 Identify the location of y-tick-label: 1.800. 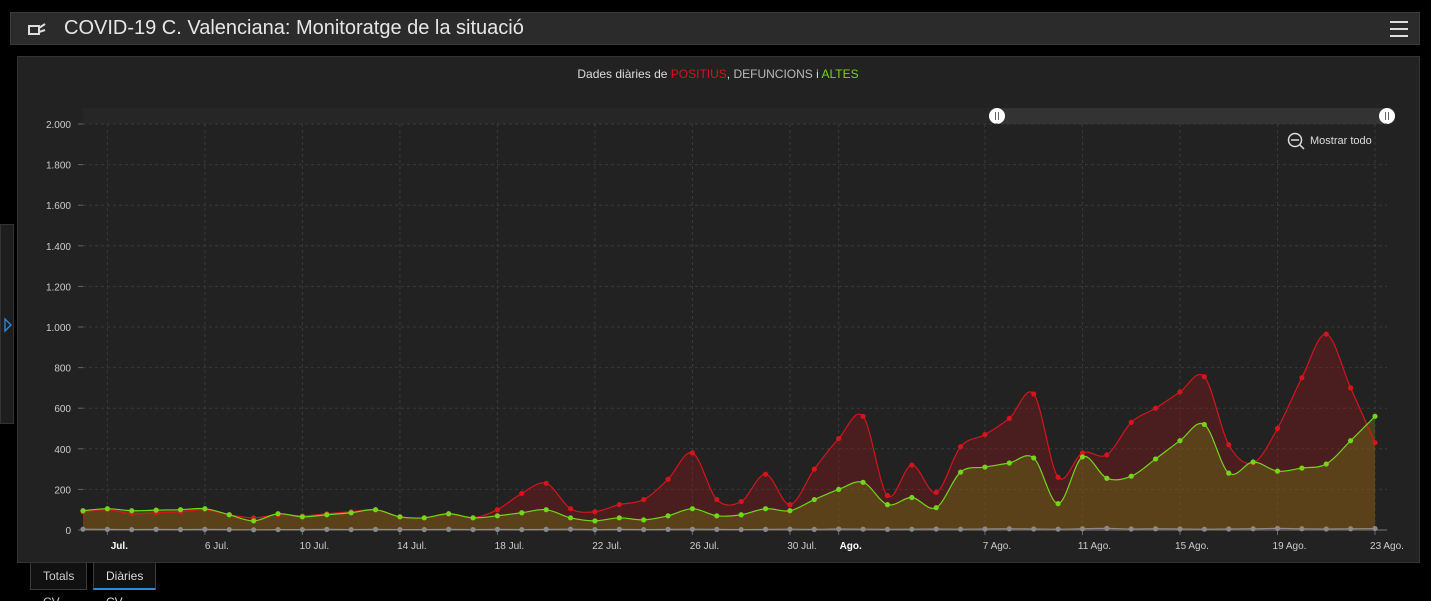
(58, 166).